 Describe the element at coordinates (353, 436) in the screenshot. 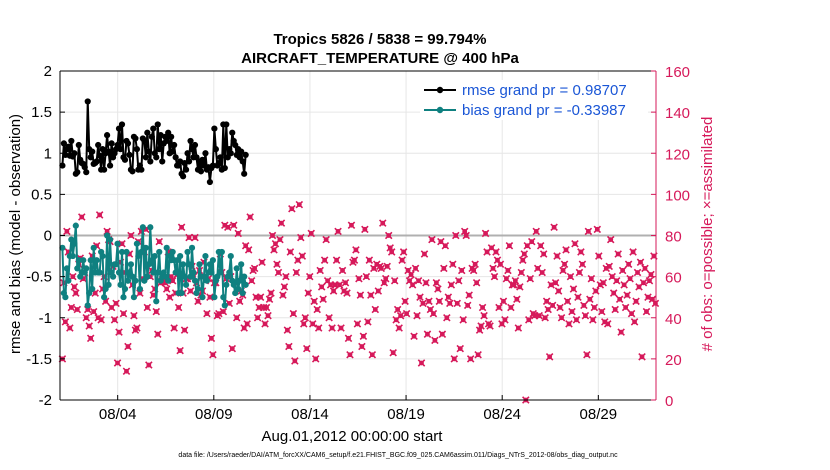

I see `x-axis-label: Aug.01,2012 00:00:00 start` at that location.